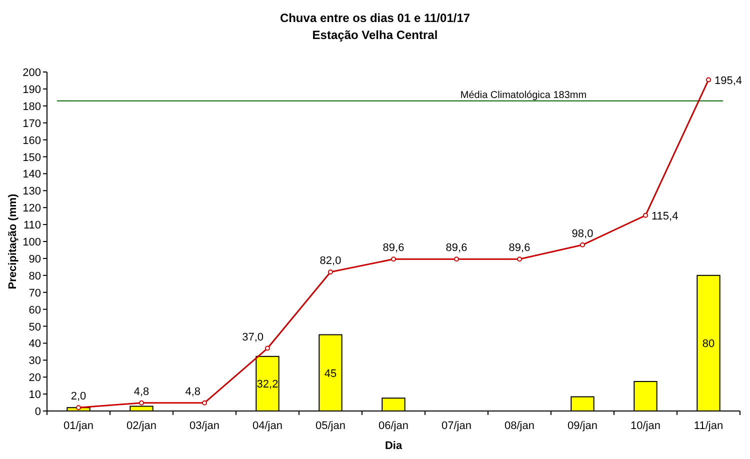  What do you see at coordinates (31, 208) in the screenshot?
I see `y-tick-label: 120` at bounding box center [31, 208].